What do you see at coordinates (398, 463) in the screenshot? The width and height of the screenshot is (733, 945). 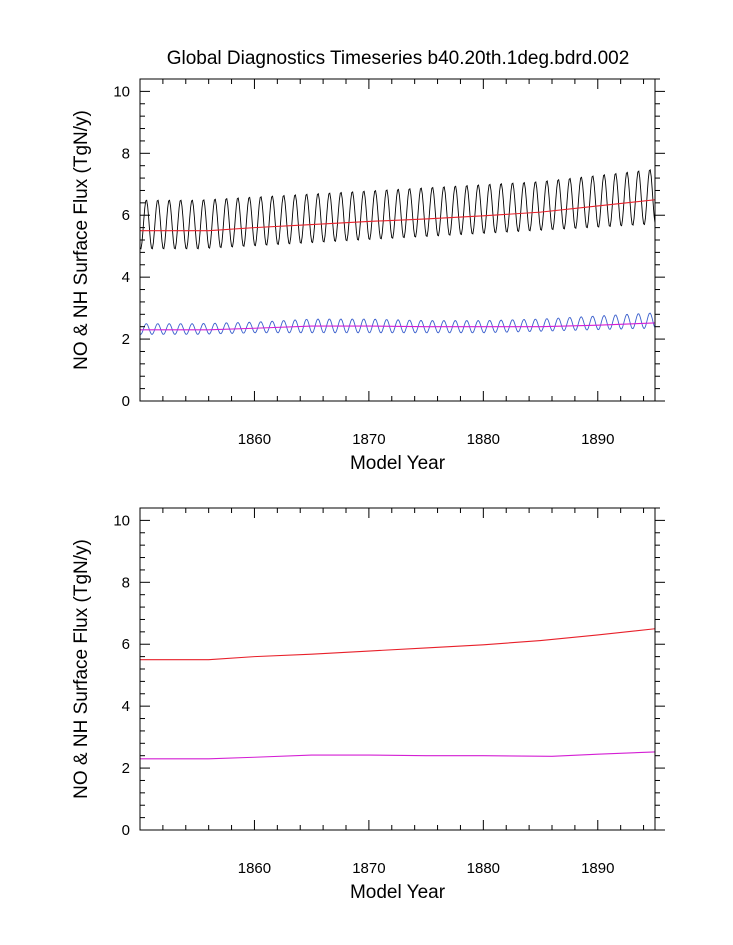 I see `top-x-axis-label: Model Year` at bounding box center [398, 463].